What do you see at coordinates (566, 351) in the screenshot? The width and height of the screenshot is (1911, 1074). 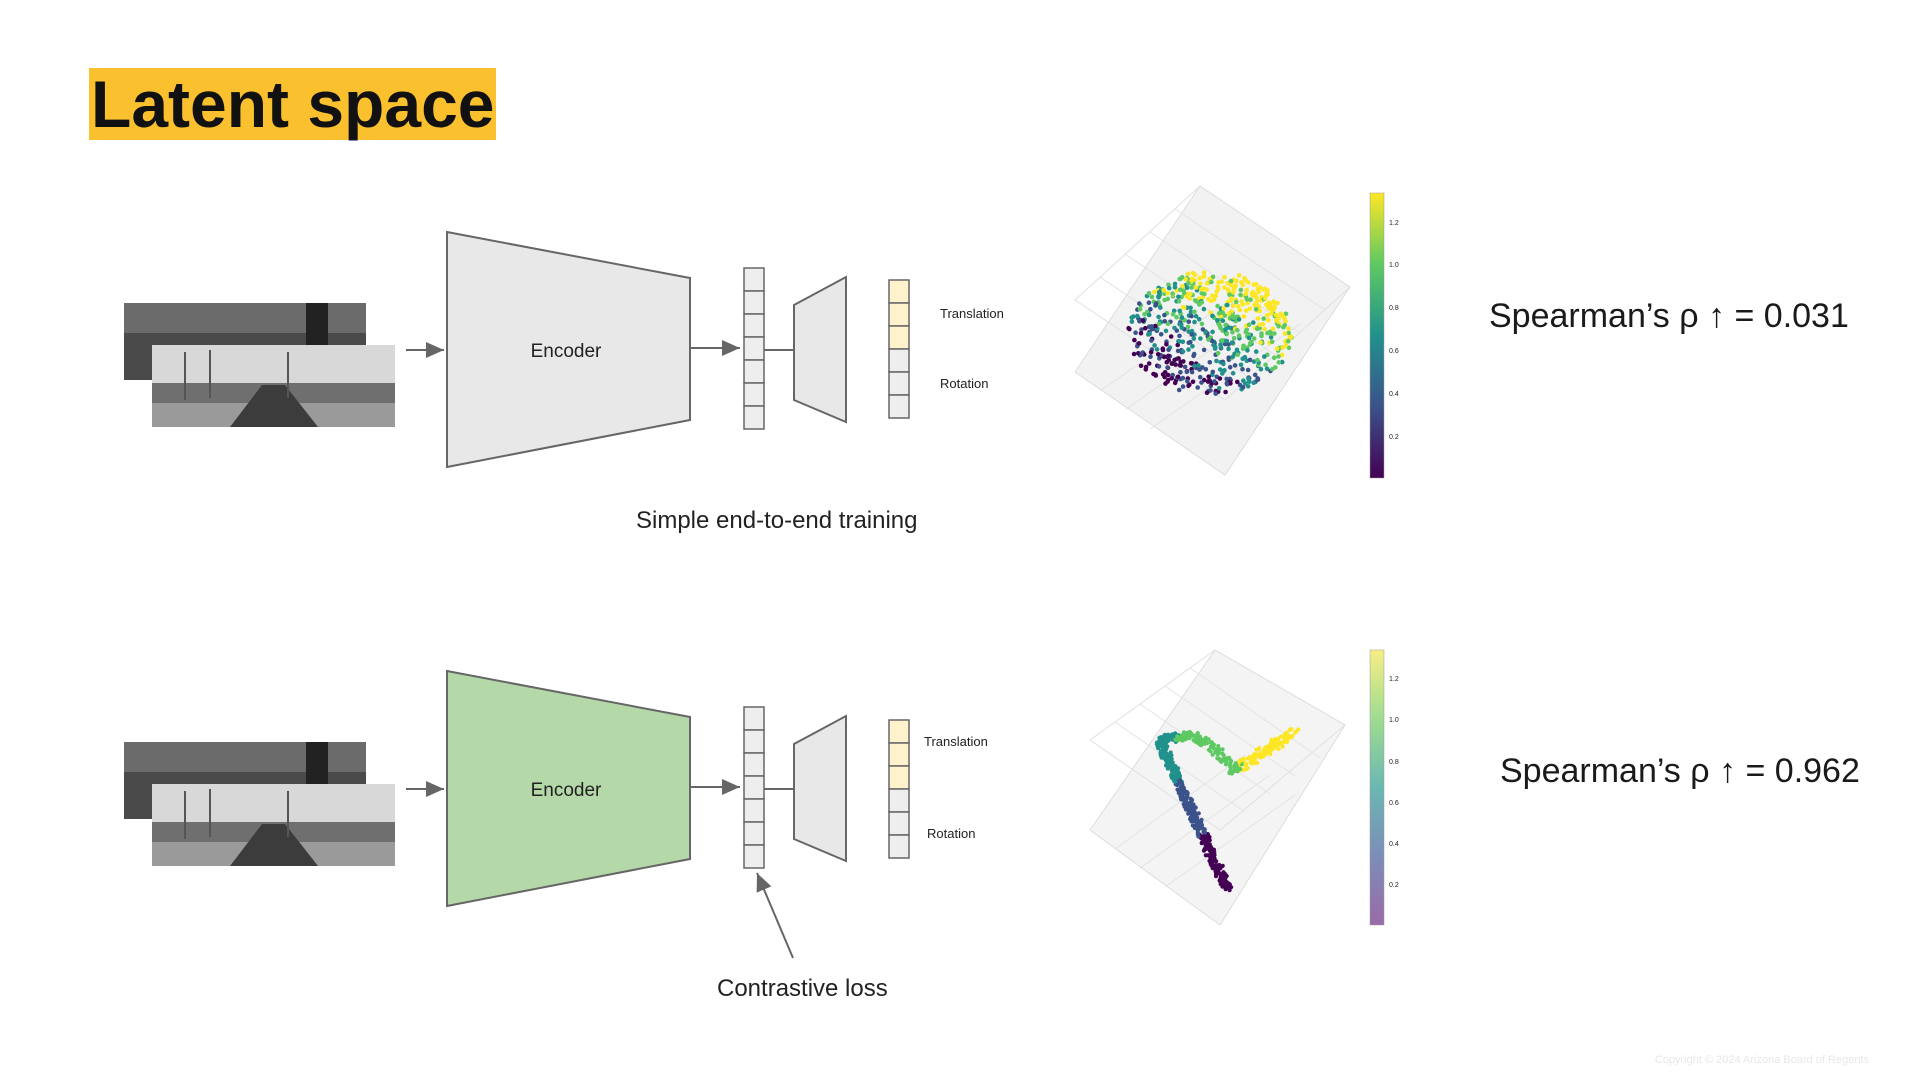 I see `encoder-label-1: Encoder` at bounding box center [566, 351].